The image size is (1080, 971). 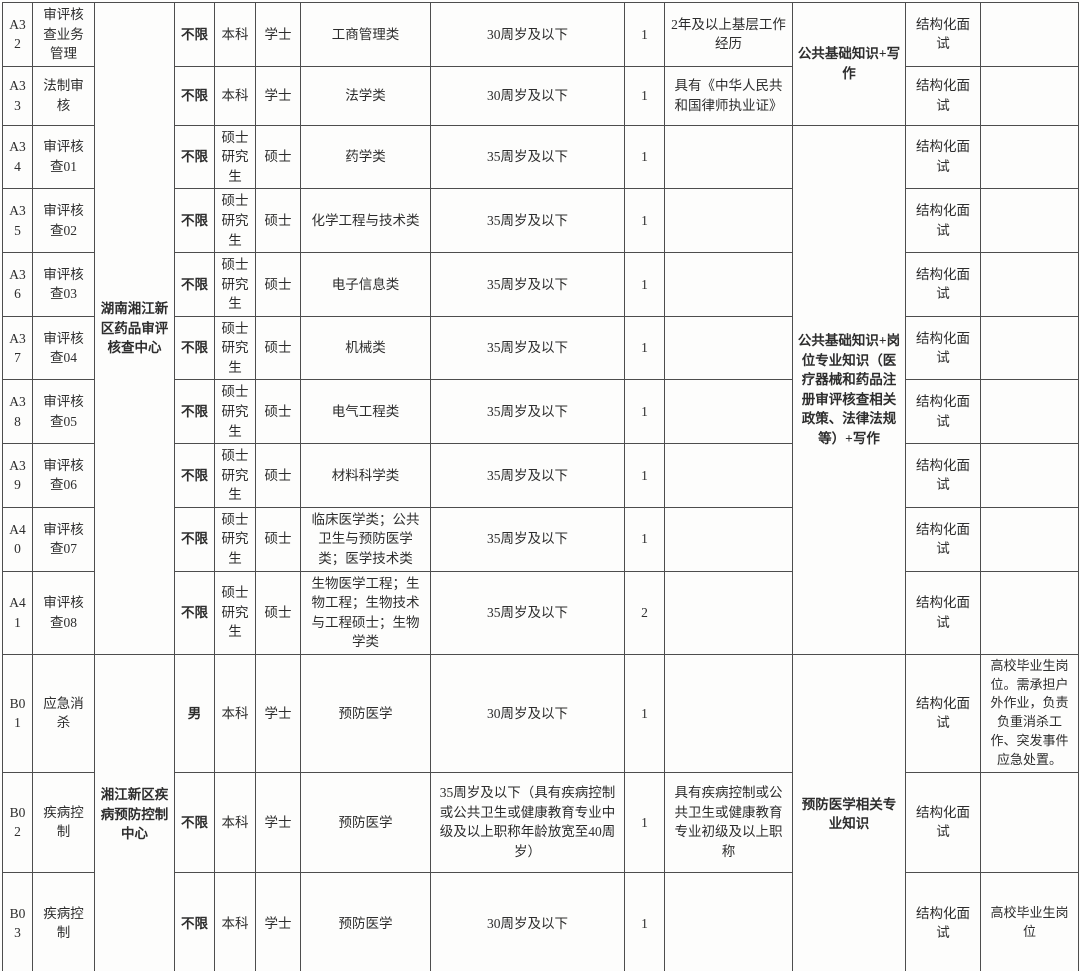 What do you see at coordinates (365, 822) in the screenshot?
I see `cell-major: 预防医学` at bounding box center [365, 822].